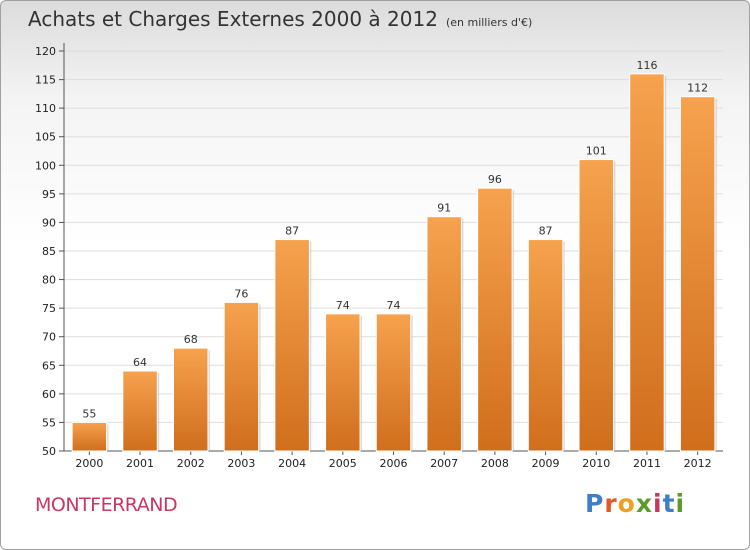 Image resolution: width=750 pixels, height=550 pixels. I want to click on y-tick-label: 110, so click(45, 108).